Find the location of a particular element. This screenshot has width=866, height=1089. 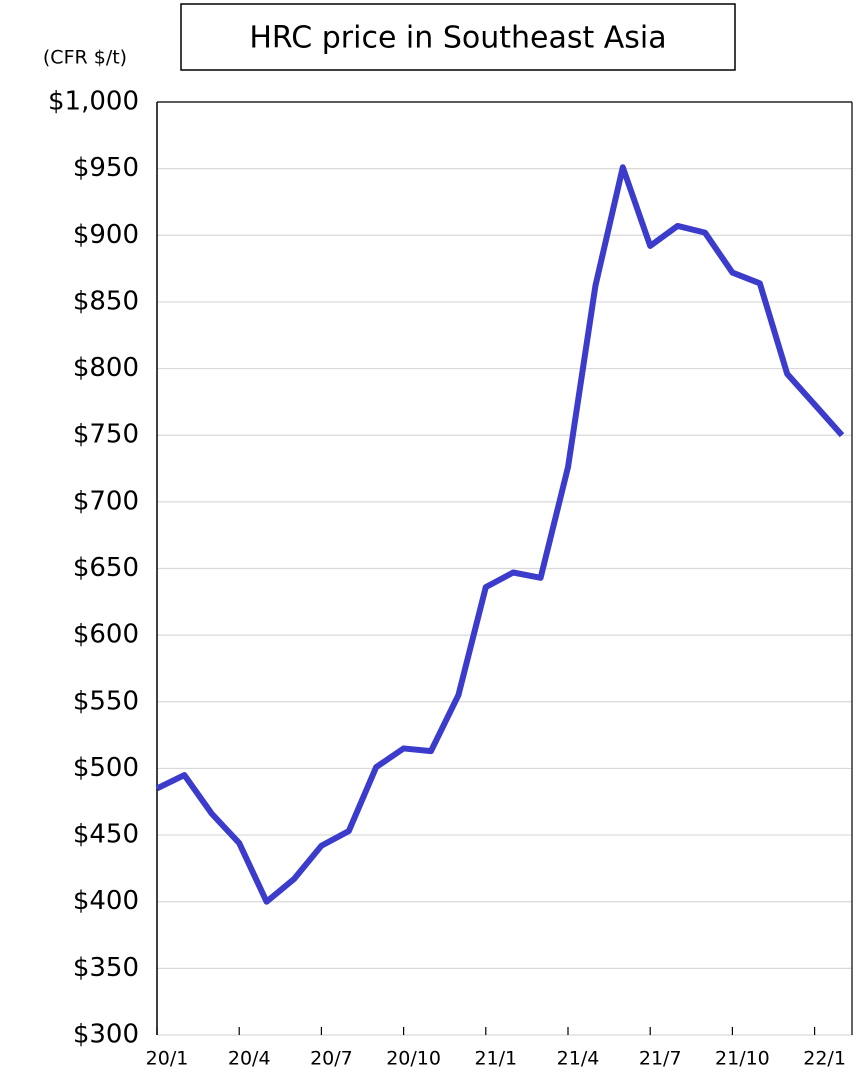

x-tick-label: 20/7 is located at coordinates (331, 1059).